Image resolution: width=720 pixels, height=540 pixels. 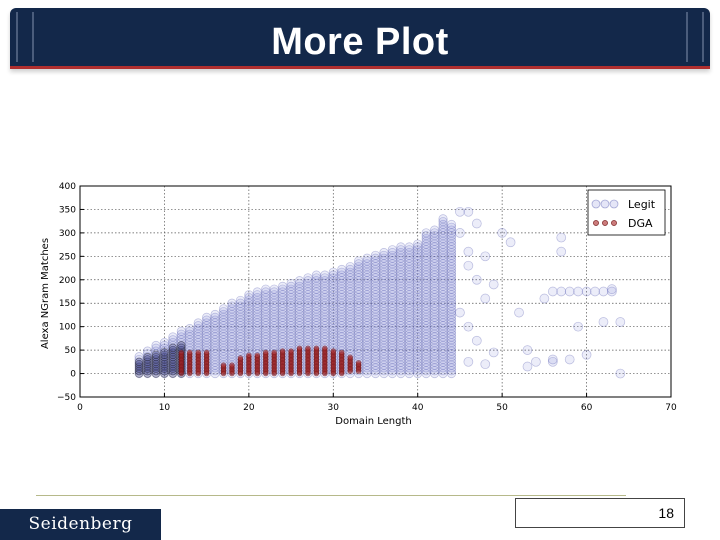 What do you see at coordinates (67, 234) in the screenshot?
I see `y-tick-label: 300` at bounding box center [67, 234].